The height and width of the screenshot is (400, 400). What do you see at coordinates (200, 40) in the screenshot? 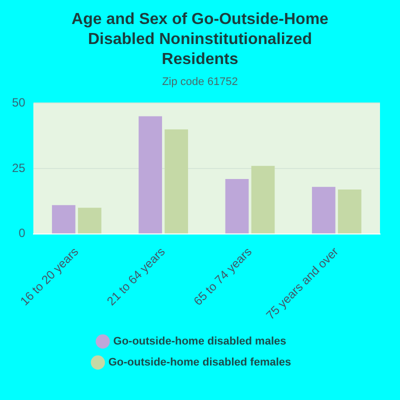
I see `chart-title: Age and Sex of Go-Outside-Home Disabled Noninstitutionalized Residents` at bounding box center [200, 40].